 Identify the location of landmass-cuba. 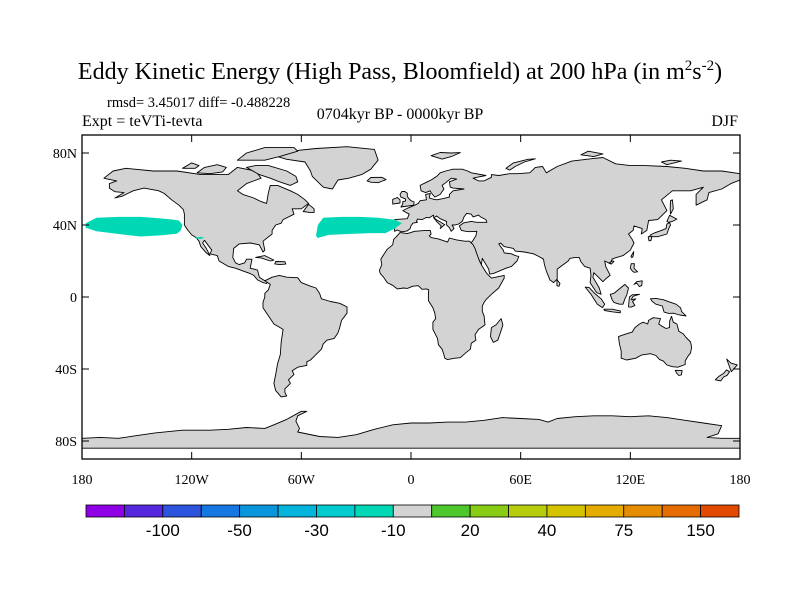
(265, 258).